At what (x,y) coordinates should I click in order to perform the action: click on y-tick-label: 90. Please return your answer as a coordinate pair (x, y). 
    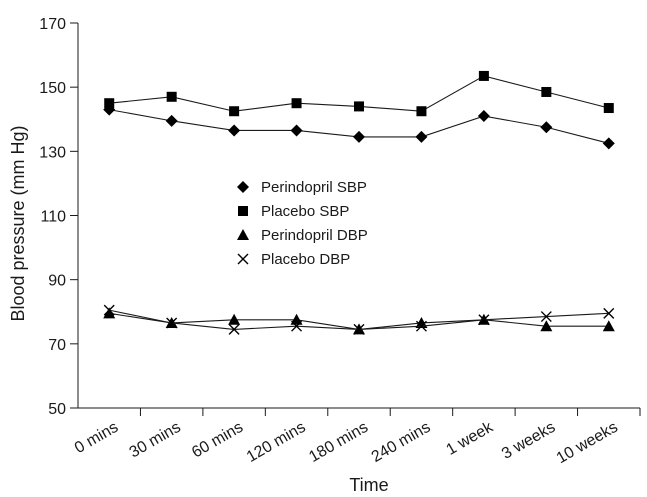
    Looking at the image, I should click on (57, 281).